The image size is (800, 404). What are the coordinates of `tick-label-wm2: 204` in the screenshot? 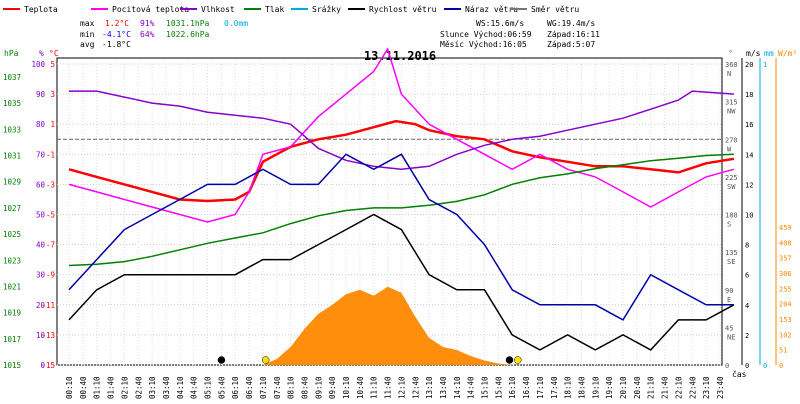 It's located at (785, 305).